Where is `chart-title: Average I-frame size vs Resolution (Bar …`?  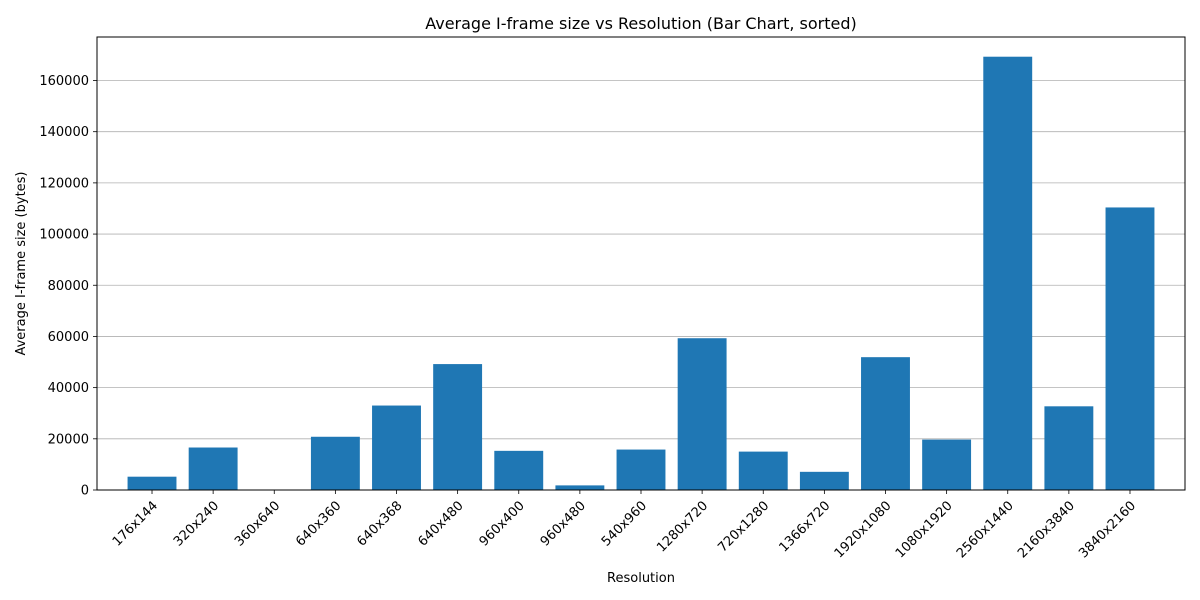
chart-title: Average I-frame size vs Resolution (Bar … is located at coordinates (641, 23).